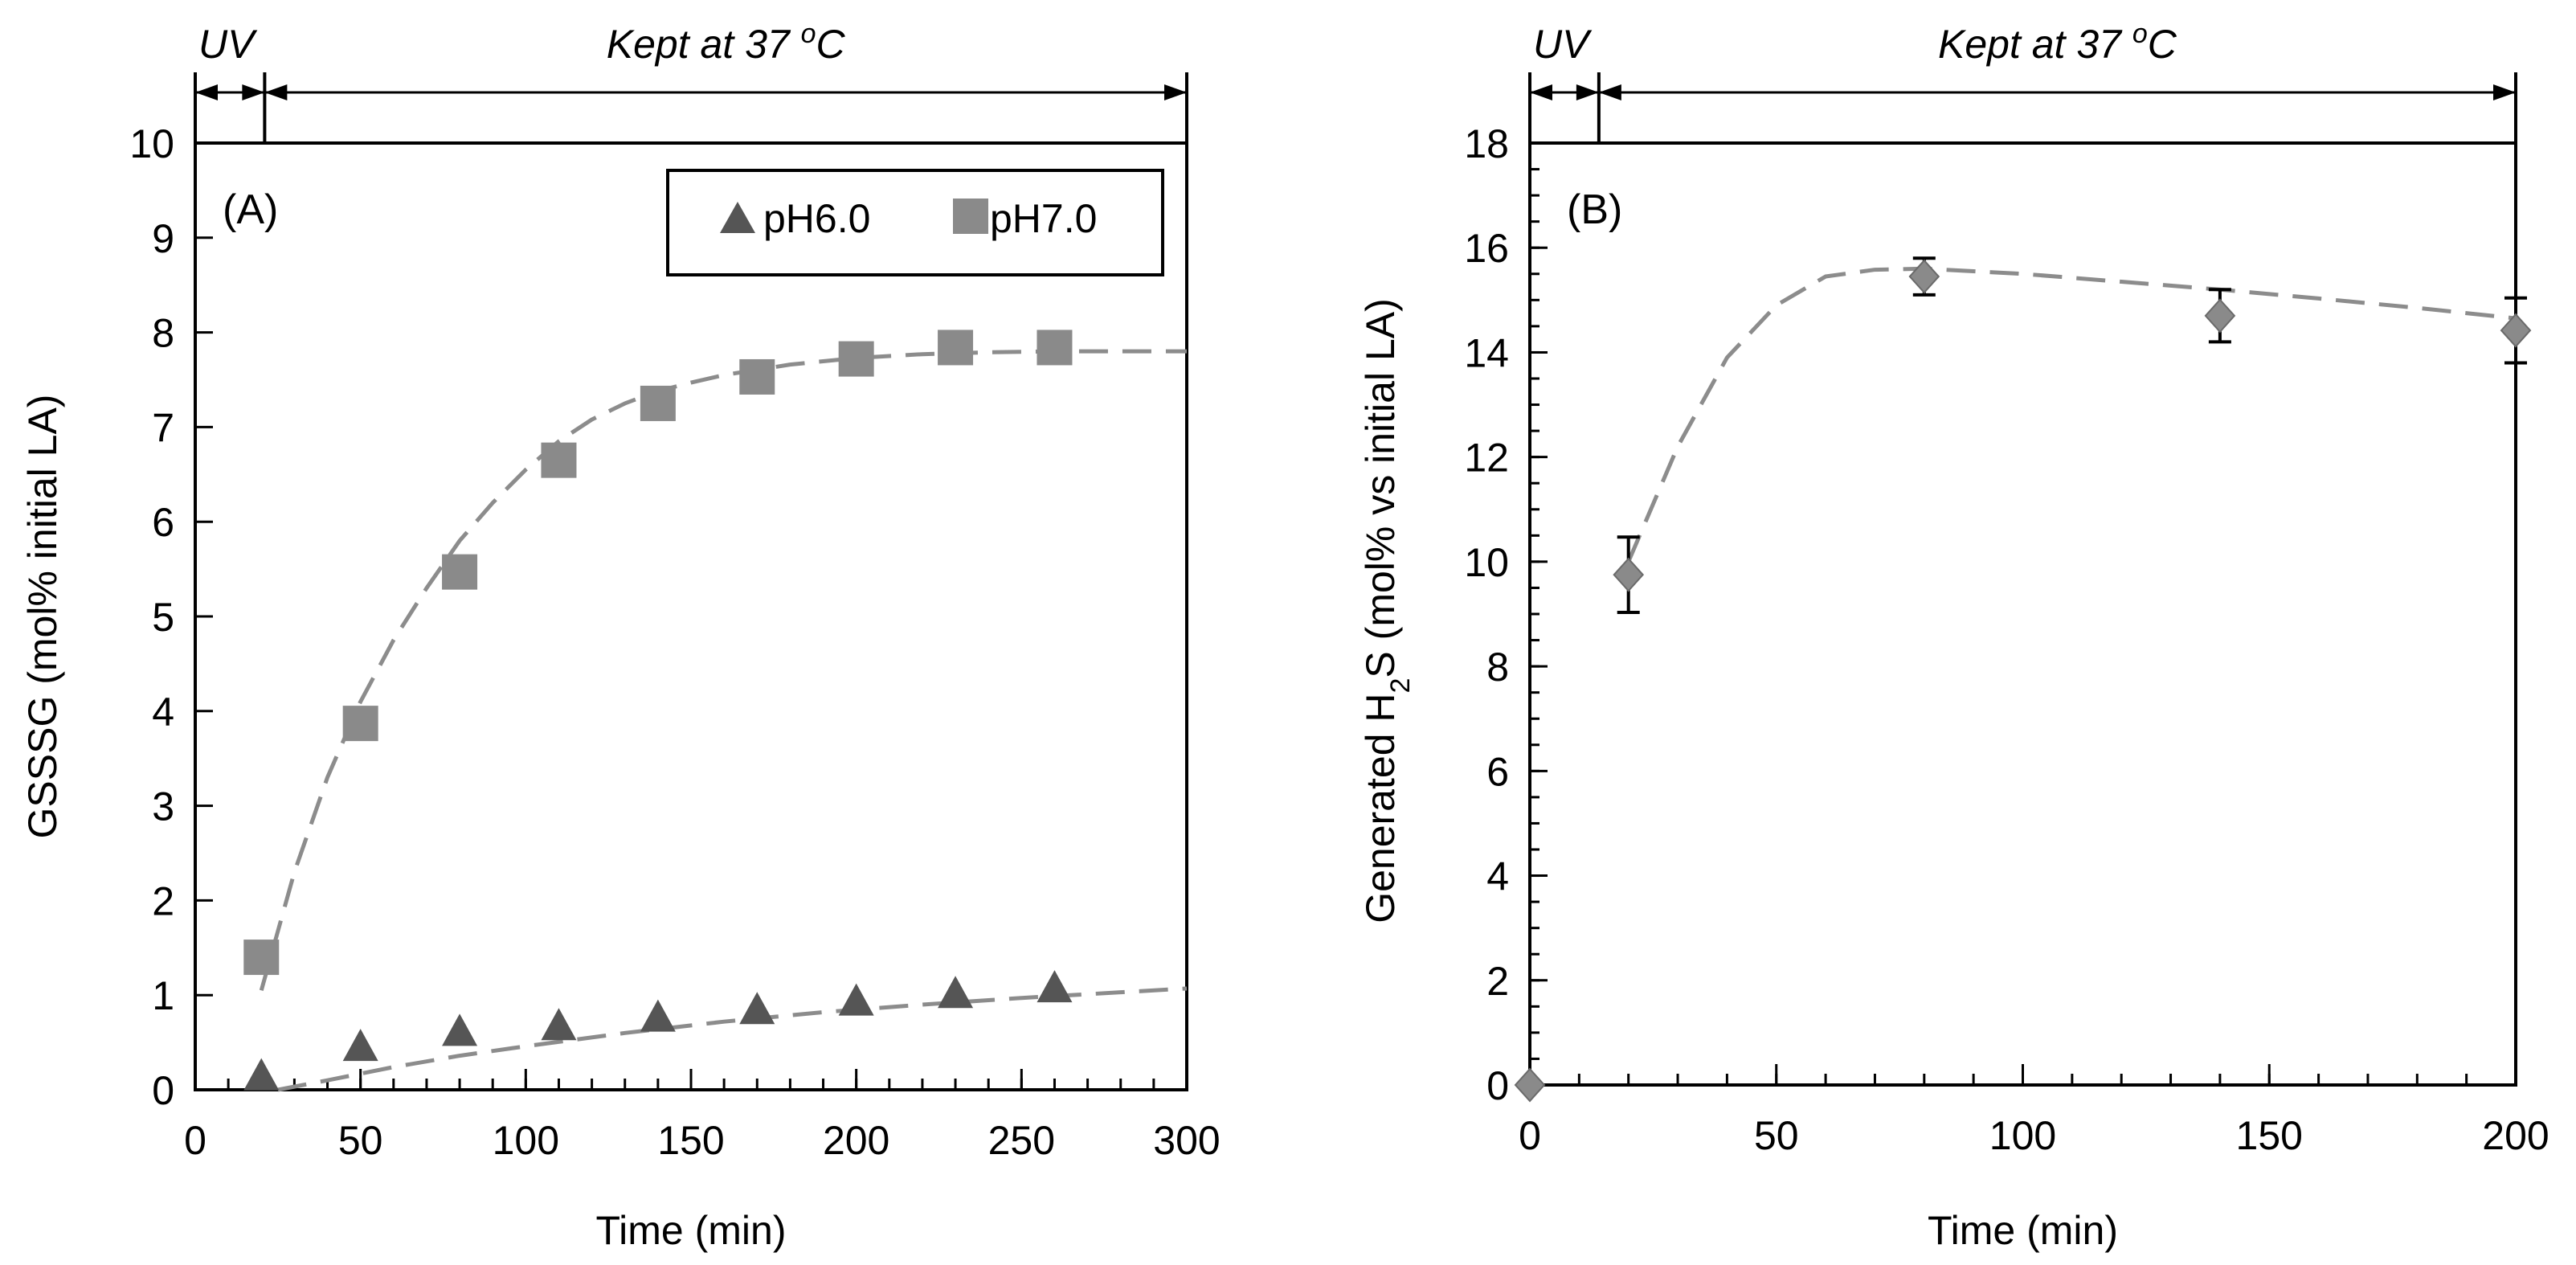 The height and width of the screenshot is (1265, 2576). I want to click on y-tick-label: 12, so click(1486, 458).